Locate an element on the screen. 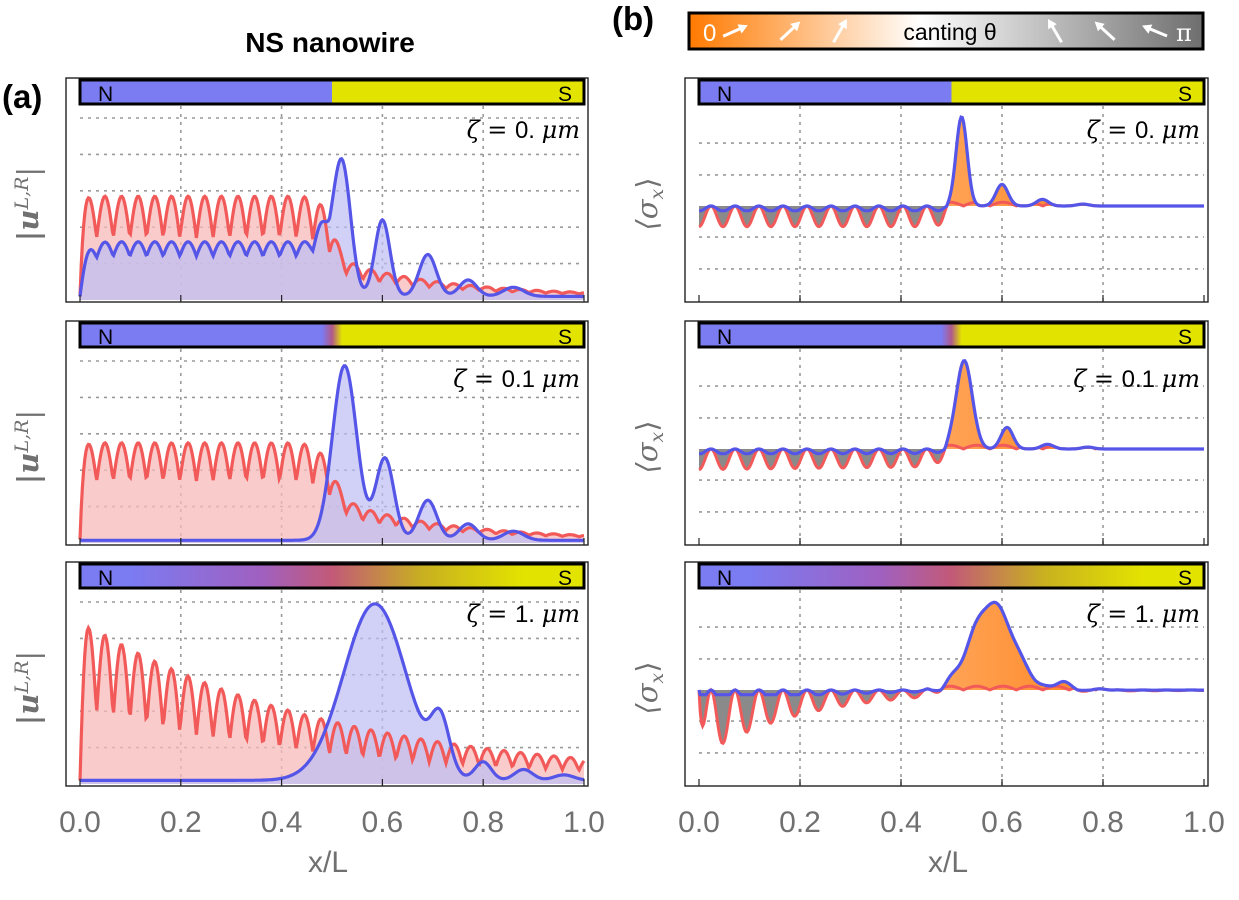 The height and width of the screenshot is (900, 1239). zeta-annotation: ζ = 0.1 μm is located at coordinates (1136, 379).